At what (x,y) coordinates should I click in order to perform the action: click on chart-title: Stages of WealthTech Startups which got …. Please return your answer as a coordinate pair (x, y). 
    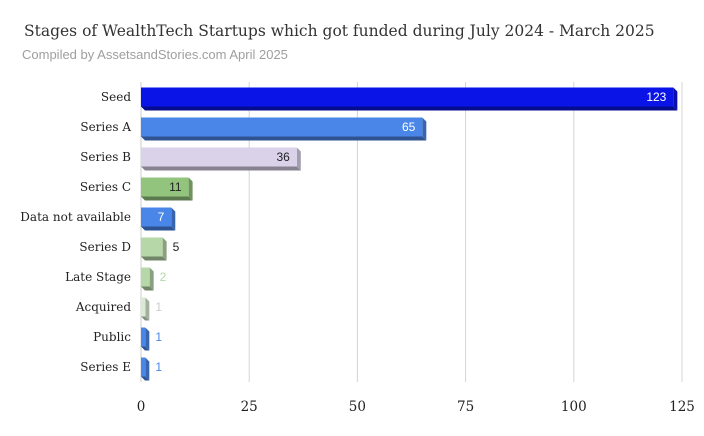
    Looking at the image, I should click on (339, 31).